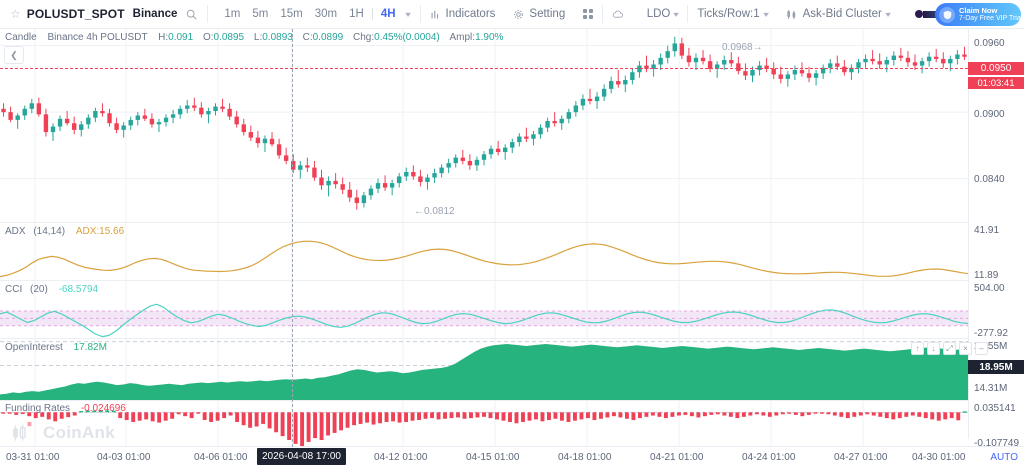 The image size is (1024, 468). I want to click on indicators-button: Indicators, so click(463, 14).